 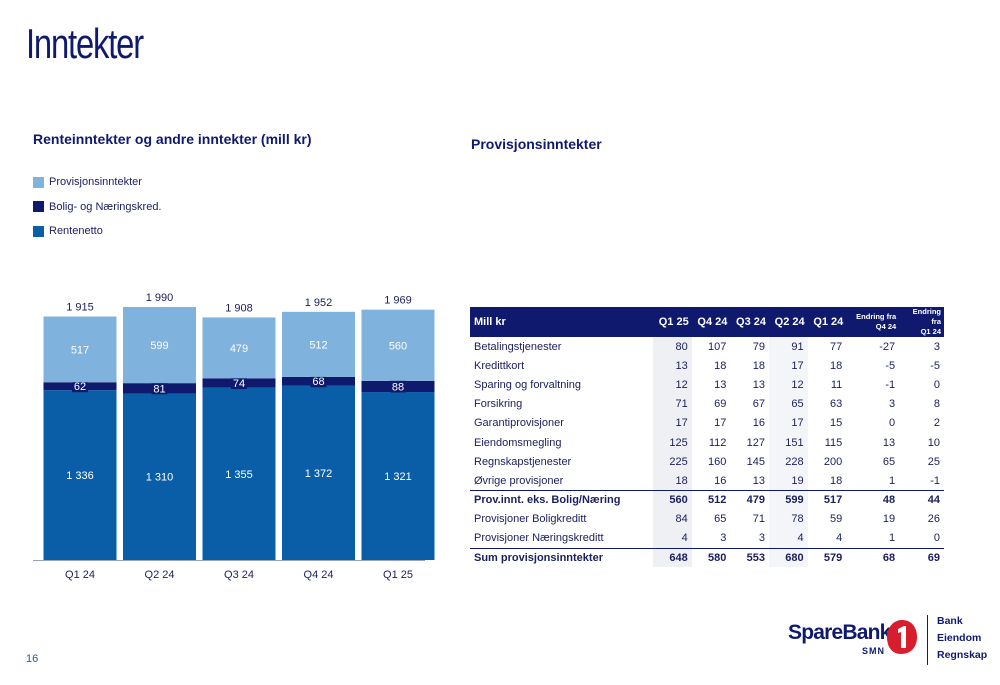 I want to click on logo-one-icon, so click(x=902, y=637).